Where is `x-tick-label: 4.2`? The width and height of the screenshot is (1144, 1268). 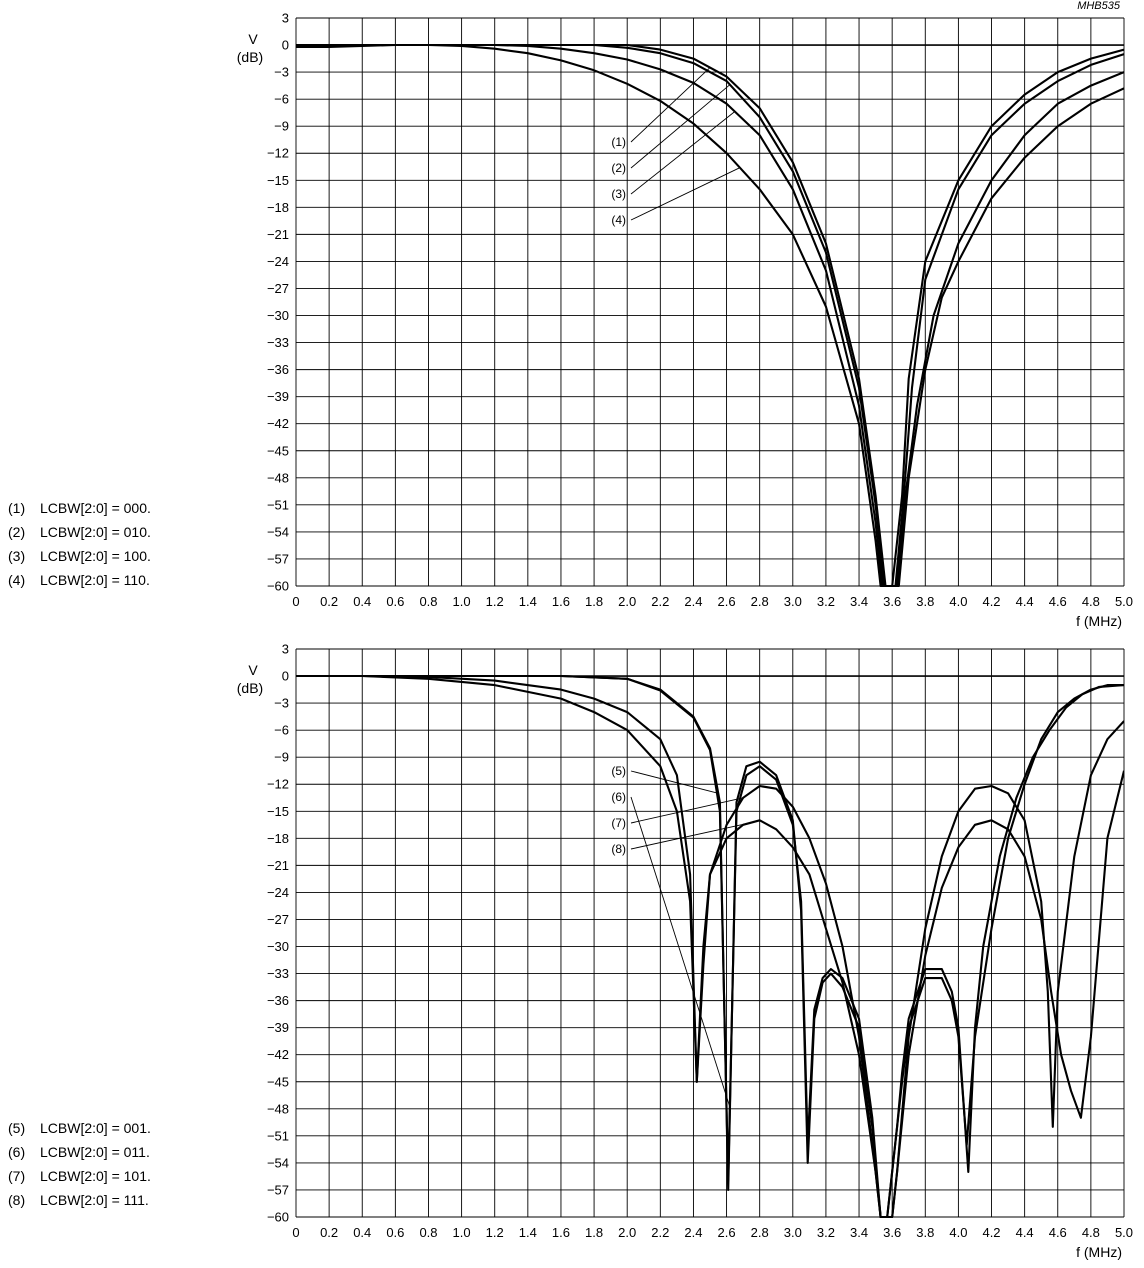 x-tick-label: 4.2 is located at coordinates (991, 601).